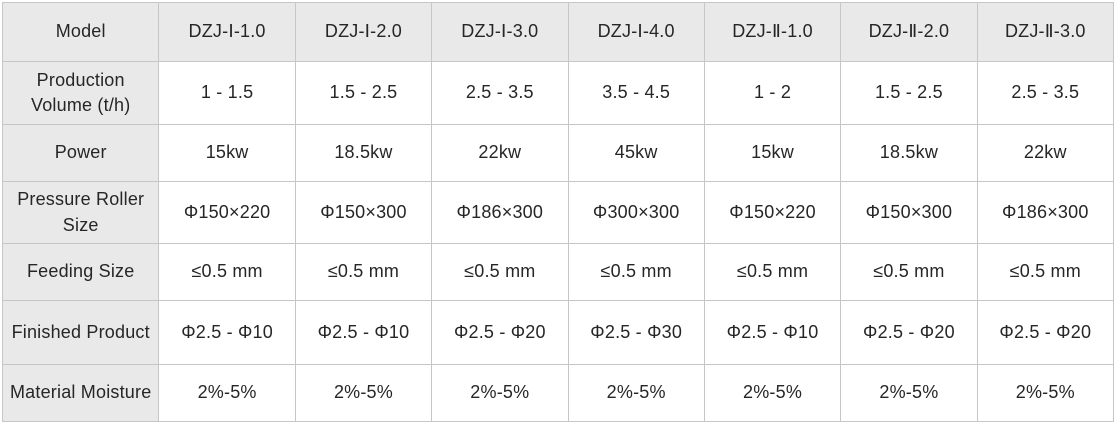 This screenshot has width=1120, height=431. What do you see at coordinates (772, 32) in the screenshot?
I see `model-header-cell: DZJ-Ⅱ-1.0` at bounding box center [772, 32].